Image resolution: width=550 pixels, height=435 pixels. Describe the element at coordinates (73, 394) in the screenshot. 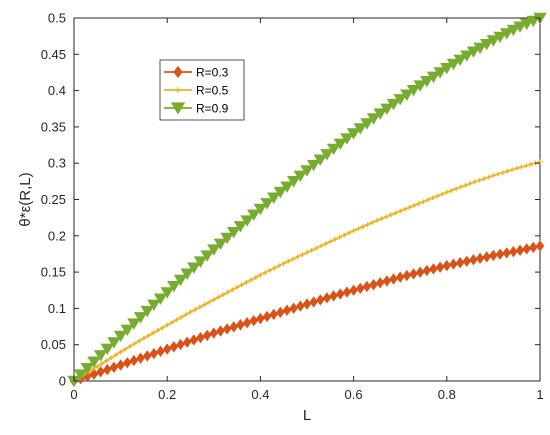

I see `x-tick-label: 0` at that location.